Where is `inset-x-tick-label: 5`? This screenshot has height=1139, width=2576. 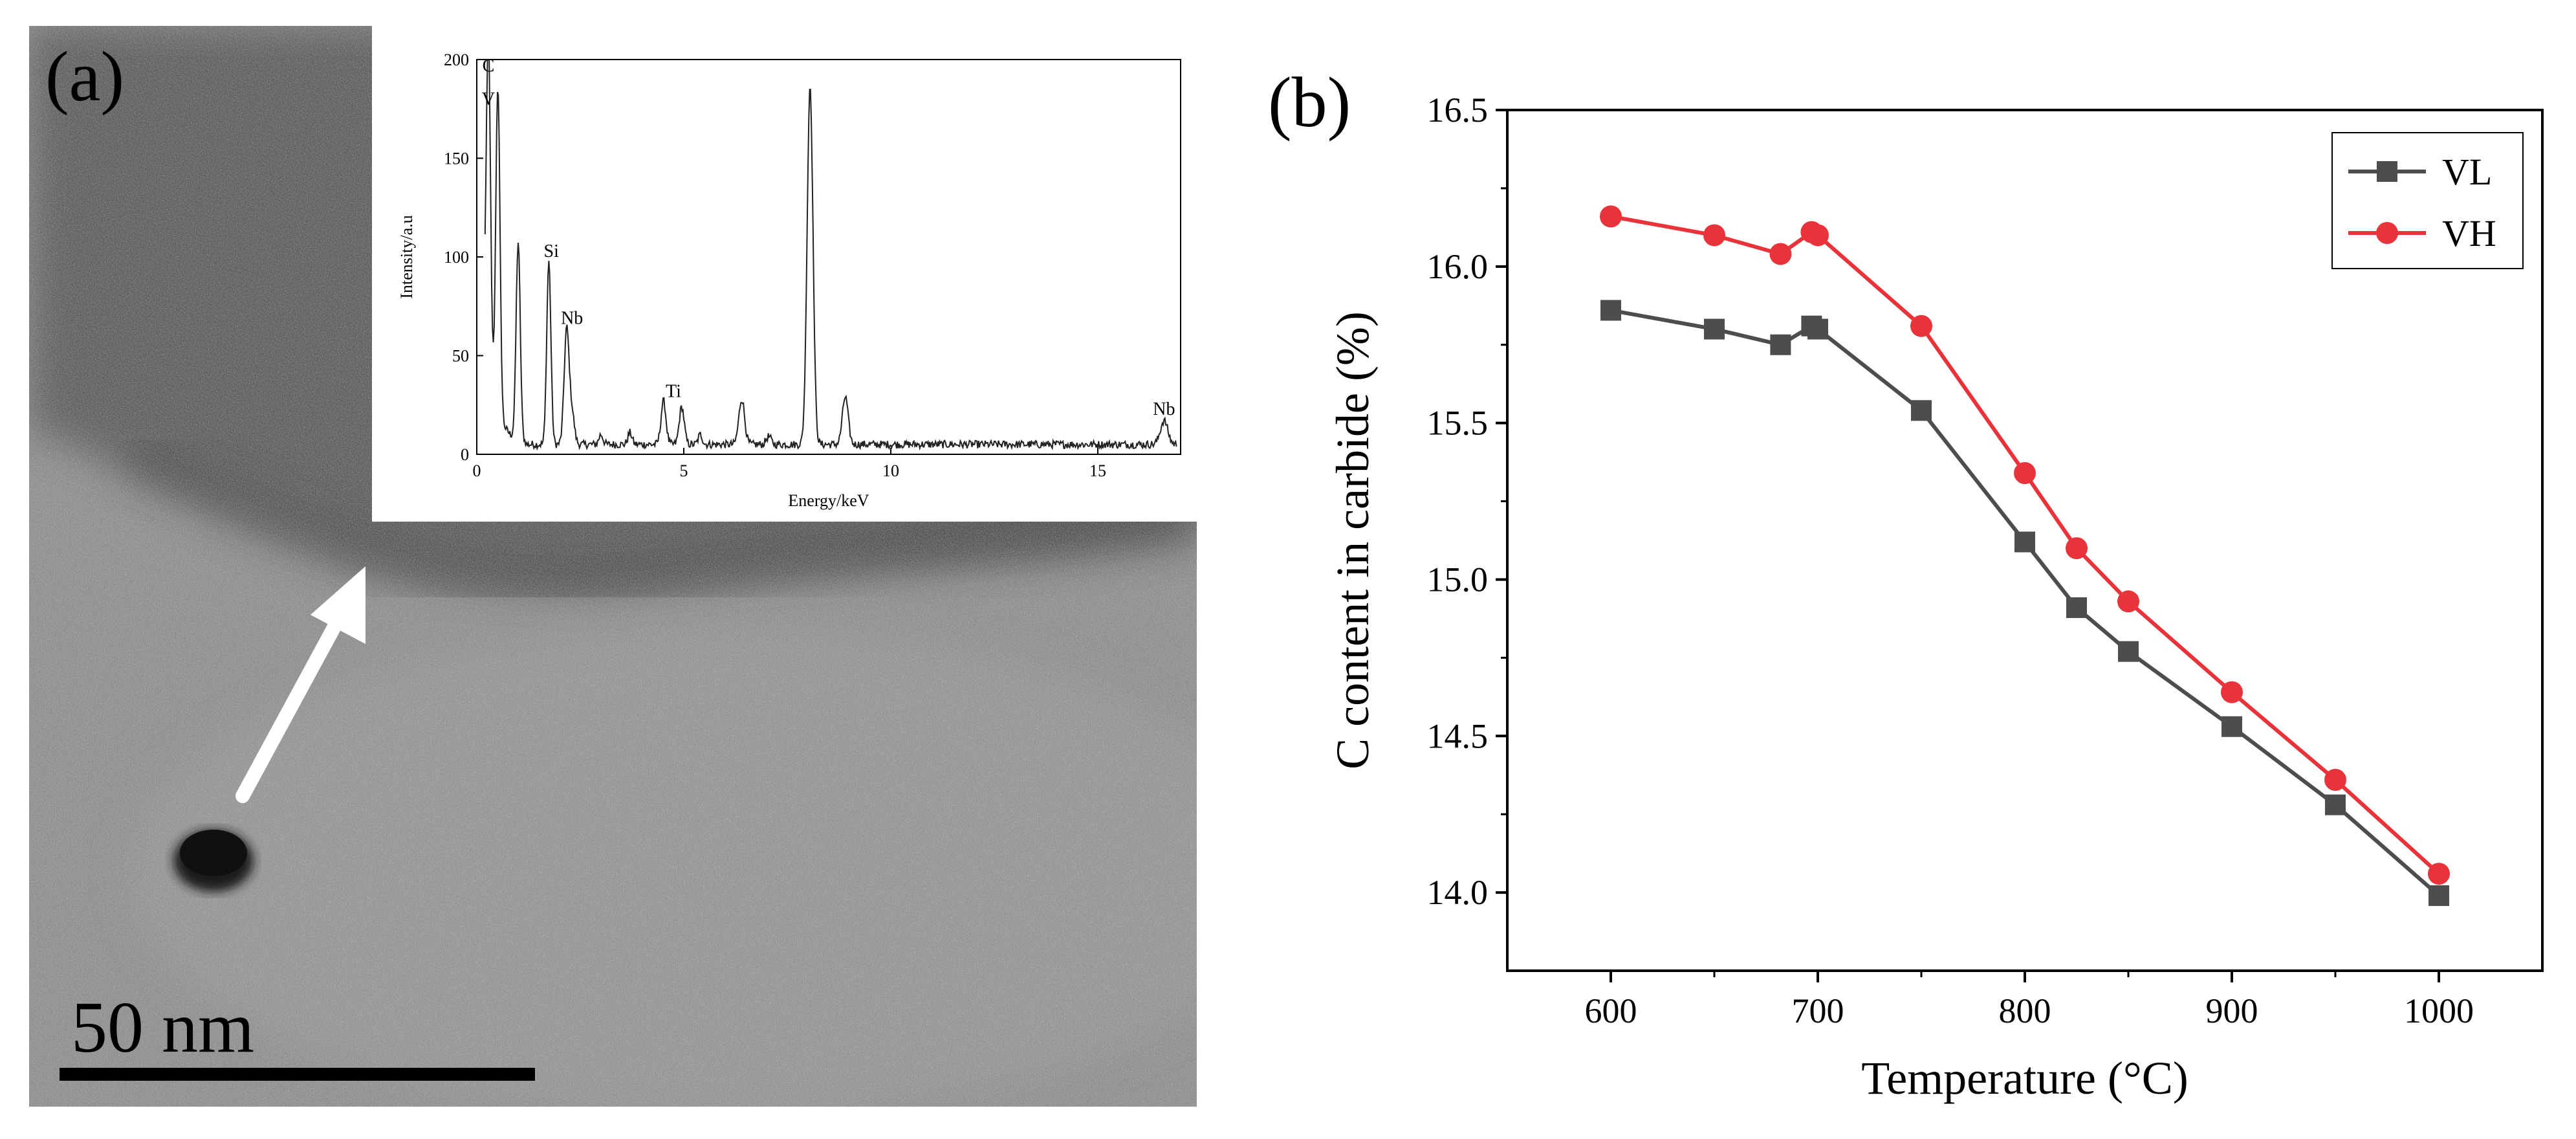 inset-x-tick-label: 5 is located at coordinates (684, 471).